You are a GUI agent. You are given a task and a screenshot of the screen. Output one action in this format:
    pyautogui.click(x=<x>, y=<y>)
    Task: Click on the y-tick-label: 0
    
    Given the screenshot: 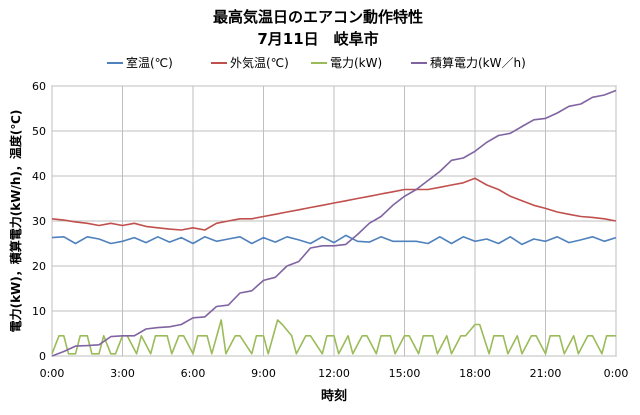 What is the action you would take?
    pyautogui.click(x=42, y=356)
    